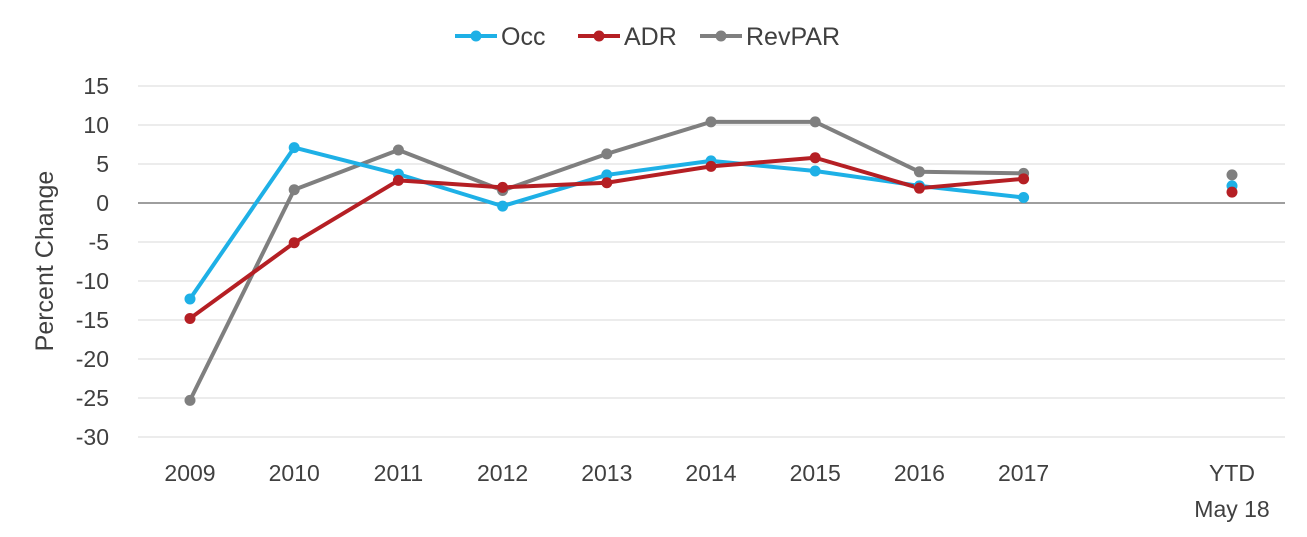 The width and height of the screenshot is (1307, 537). I want to click on y-tick-label: -30, so click(92, 437).